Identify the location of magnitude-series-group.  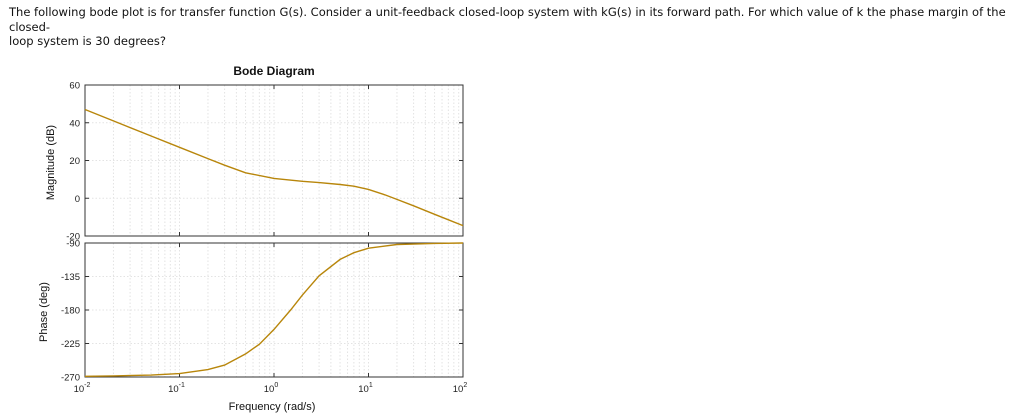
(274, 167).